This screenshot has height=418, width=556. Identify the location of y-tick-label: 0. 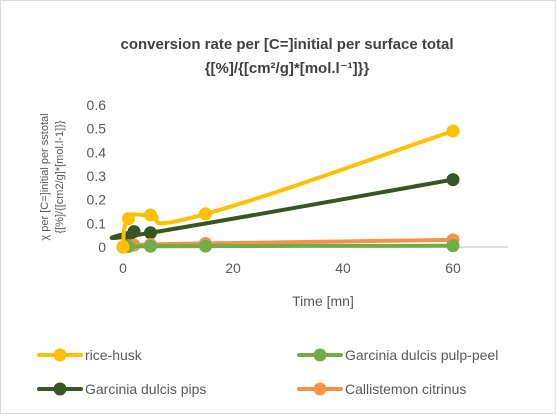
(102, 247).